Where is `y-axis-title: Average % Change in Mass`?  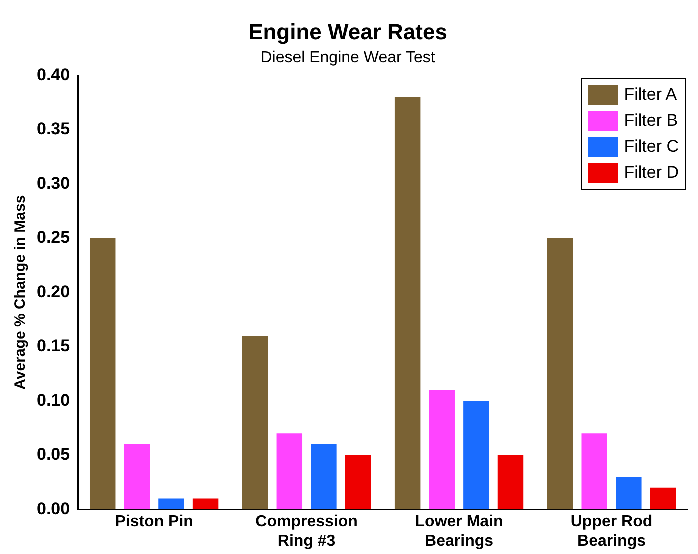
y-axis-title: Average % Change in Mass is located at coordinates (21, 292).